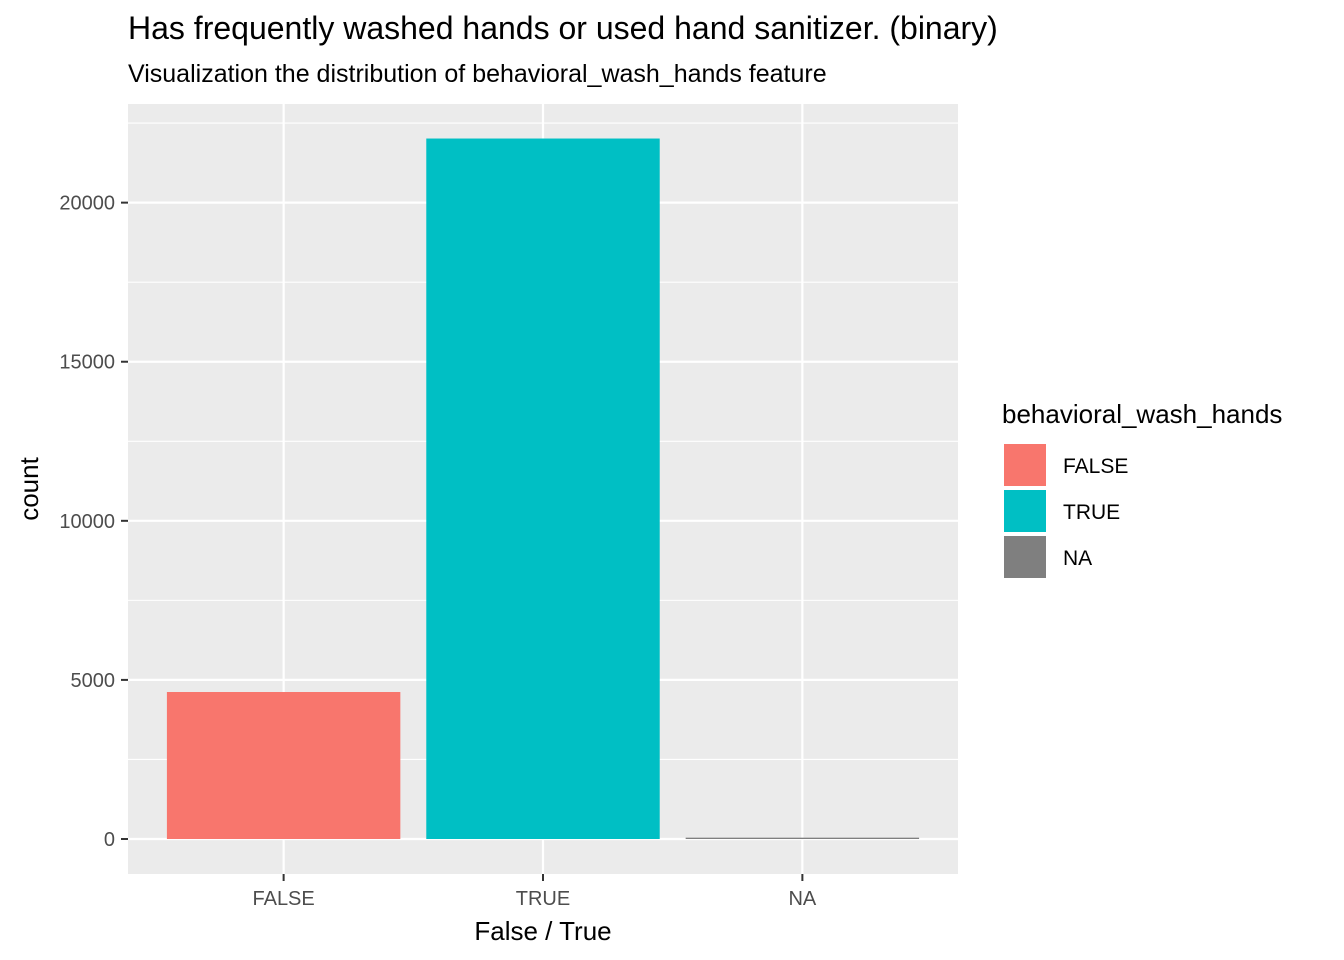  I want to click on x-tick-label: TRUE, so click(543, 899).